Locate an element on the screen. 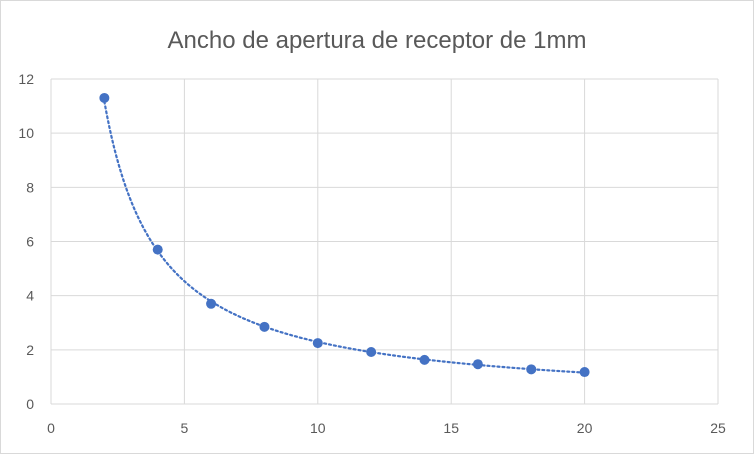 The image size is (754, 454). chart-title: Ancho de apertura de receptor de 1mm is located at coordinates (377, 40).